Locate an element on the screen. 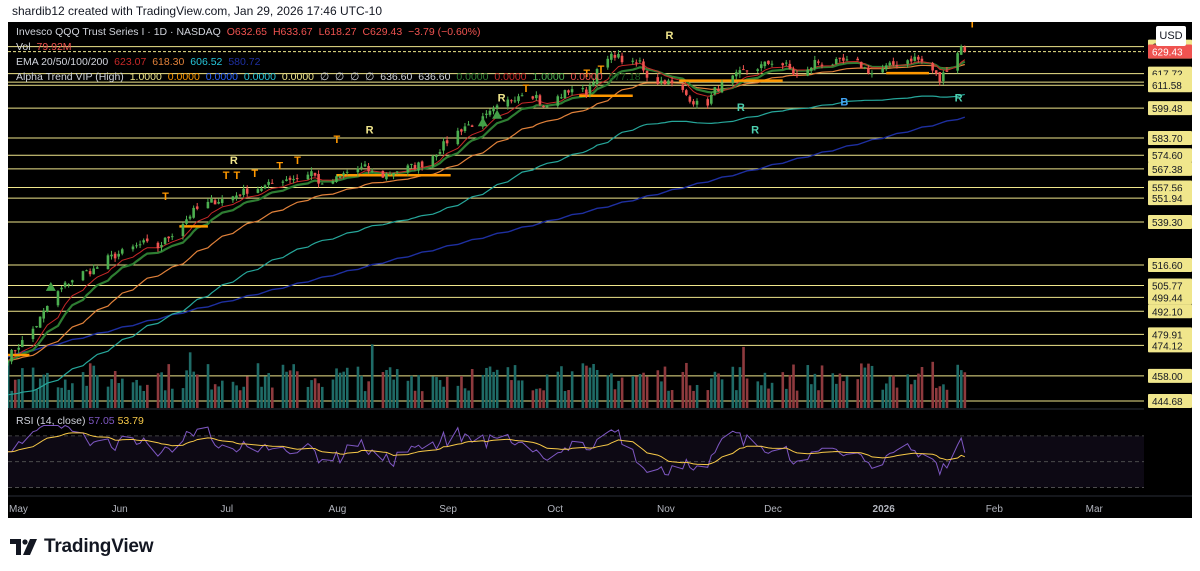  currency-button: USD is located at coordinates (1171, 36).